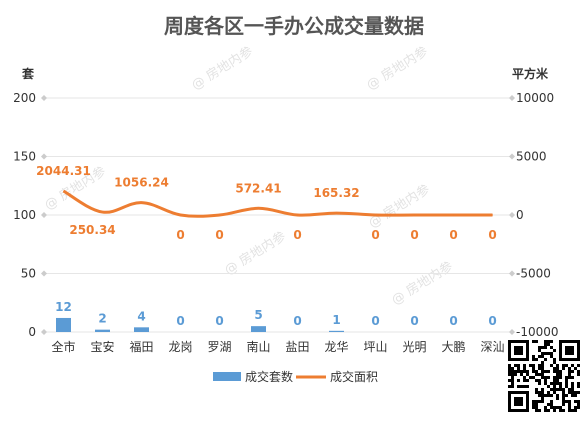  I want to click on chart-title: 周度各区一手办公成交量数据, so click(294, 26).